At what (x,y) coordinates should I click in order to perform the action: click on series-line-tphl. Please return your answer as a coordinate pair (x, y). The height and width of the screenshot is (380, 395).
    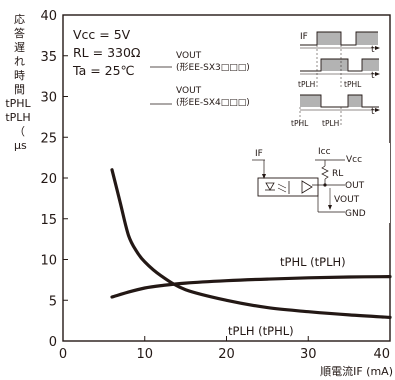
    Looking at the image, I should click on (251, 287).